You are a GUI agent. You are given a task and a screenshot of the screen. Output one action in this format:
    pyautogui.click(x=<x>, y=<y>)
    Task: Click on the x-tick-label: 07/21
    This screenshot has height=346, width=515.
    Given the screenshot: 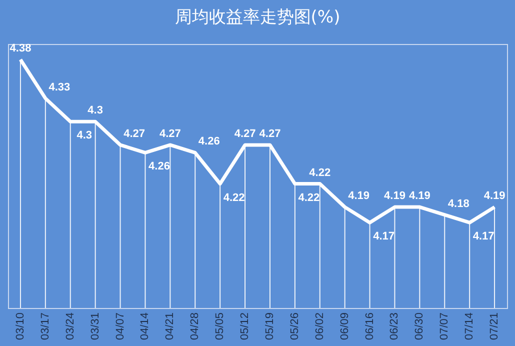 What is the action you would take?
    pyautogui.click(x=494, y=326)
    